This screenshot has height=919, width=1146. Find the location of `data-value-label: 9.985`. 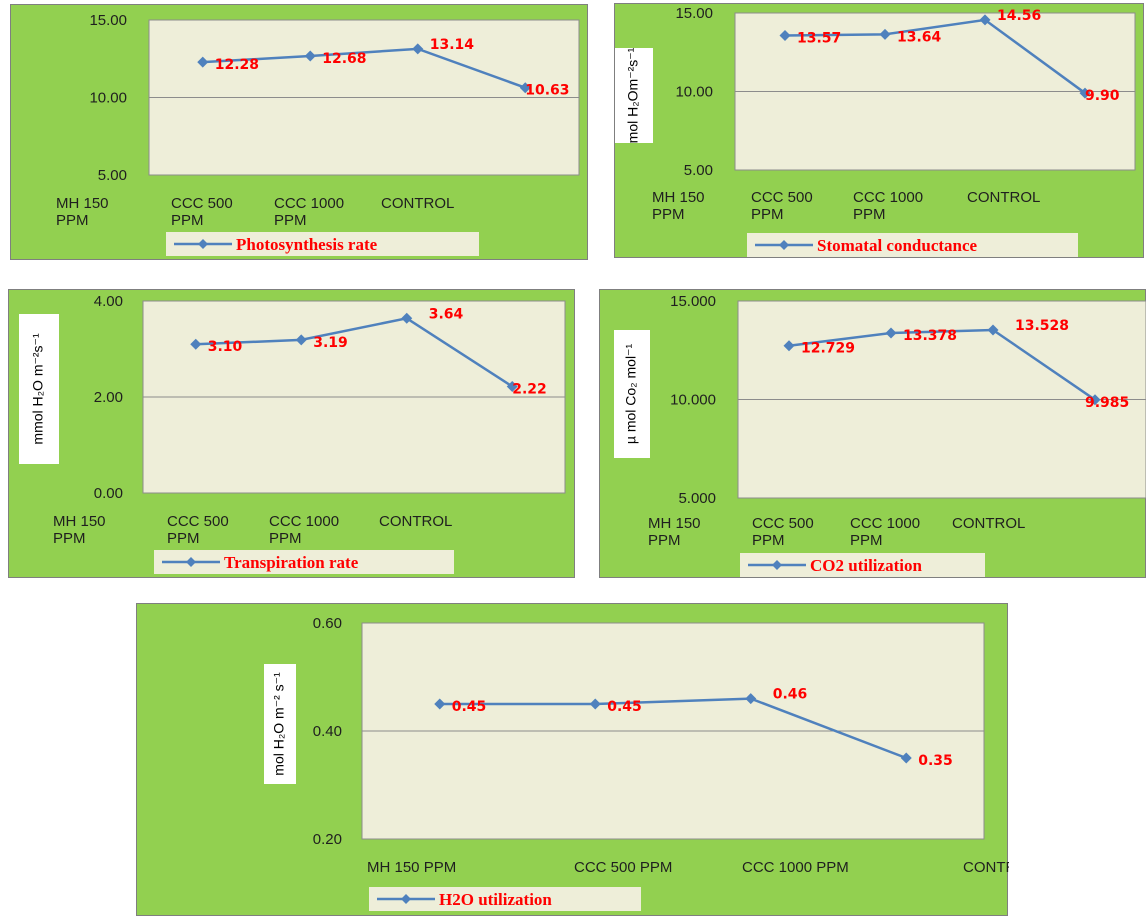

data-value-label: 9.985 is located at coordinates (1107, 403).